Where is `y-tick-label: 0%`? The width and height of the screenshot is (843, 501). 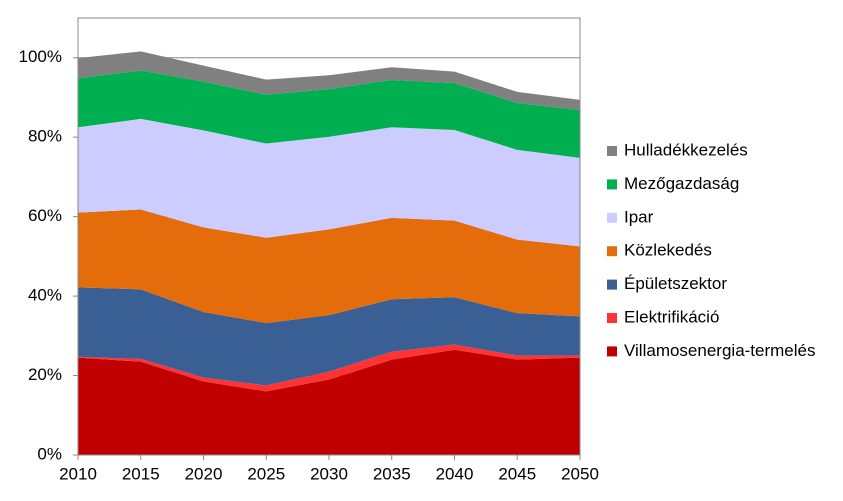
y-tick-label: 0% is located at coordinates (49, 453).